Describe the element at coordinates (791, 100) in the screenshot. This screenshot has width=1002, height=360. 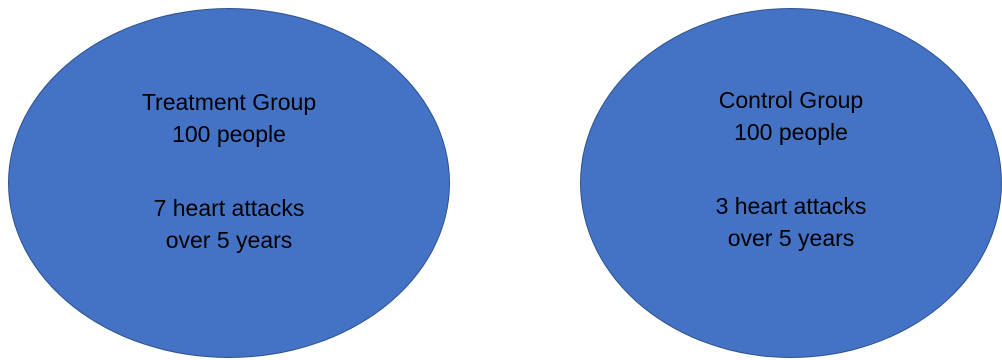
I see `control-group-title: Control Group` at that location.